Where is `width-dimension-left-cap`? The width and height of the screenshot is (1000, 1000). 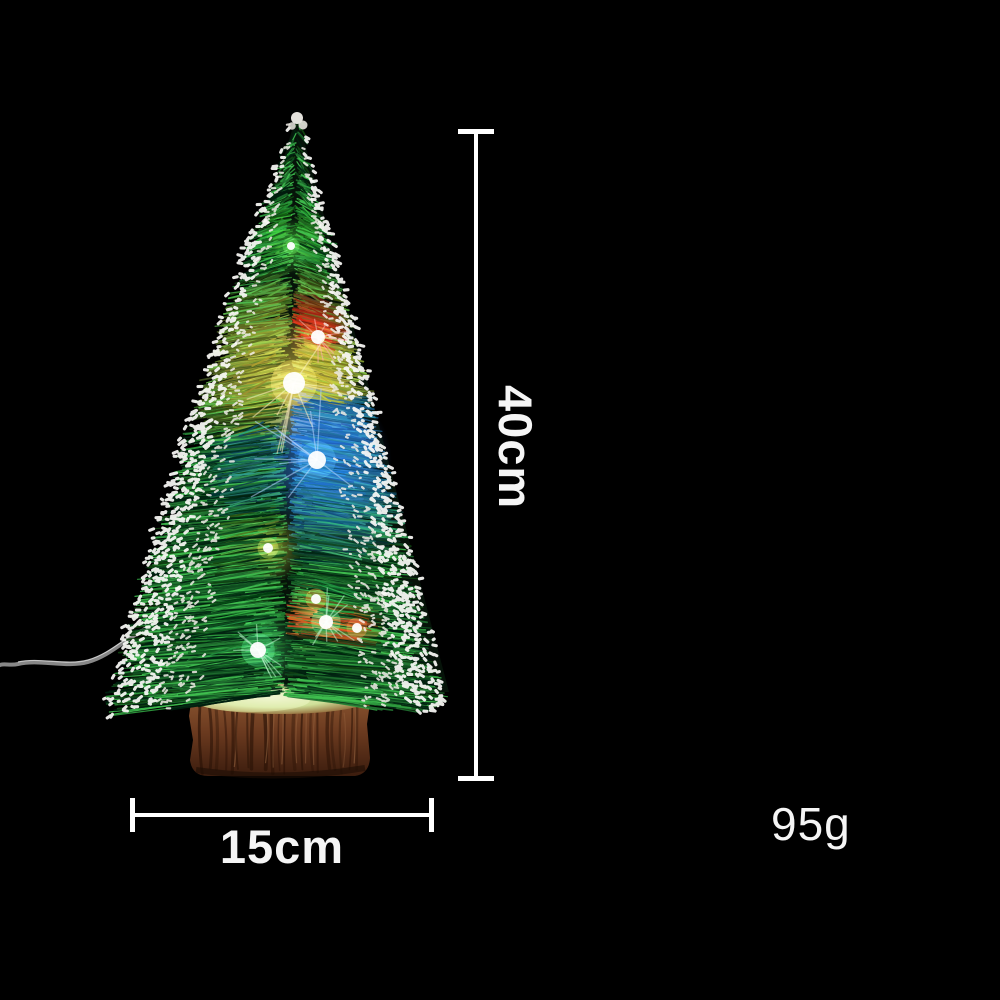
width-dimension-left-cap is located at coordinates (132, 815).